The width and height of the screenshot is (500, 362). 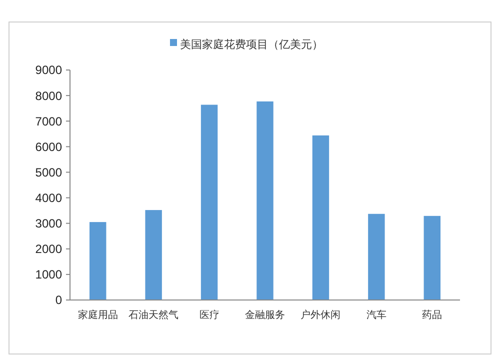 What do you see at coordinates (48, 147) in the screenshot?
I see `y-tick-label: 6000` at bounding box center [48, 147].